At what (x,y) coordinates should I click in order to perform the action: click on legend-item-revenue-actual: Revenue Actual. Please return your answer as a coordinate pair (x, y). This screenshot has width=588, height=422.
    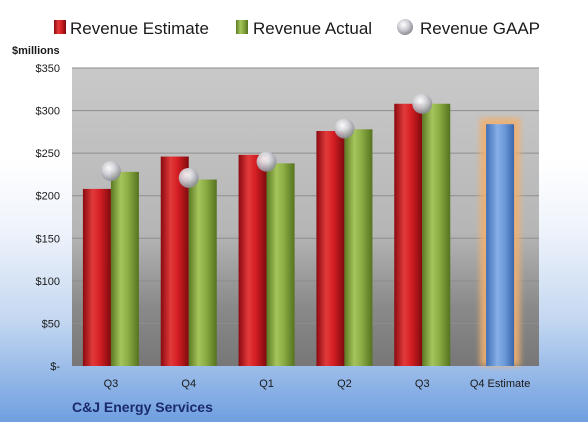
    Looking at the image, I should click on (304, 28).